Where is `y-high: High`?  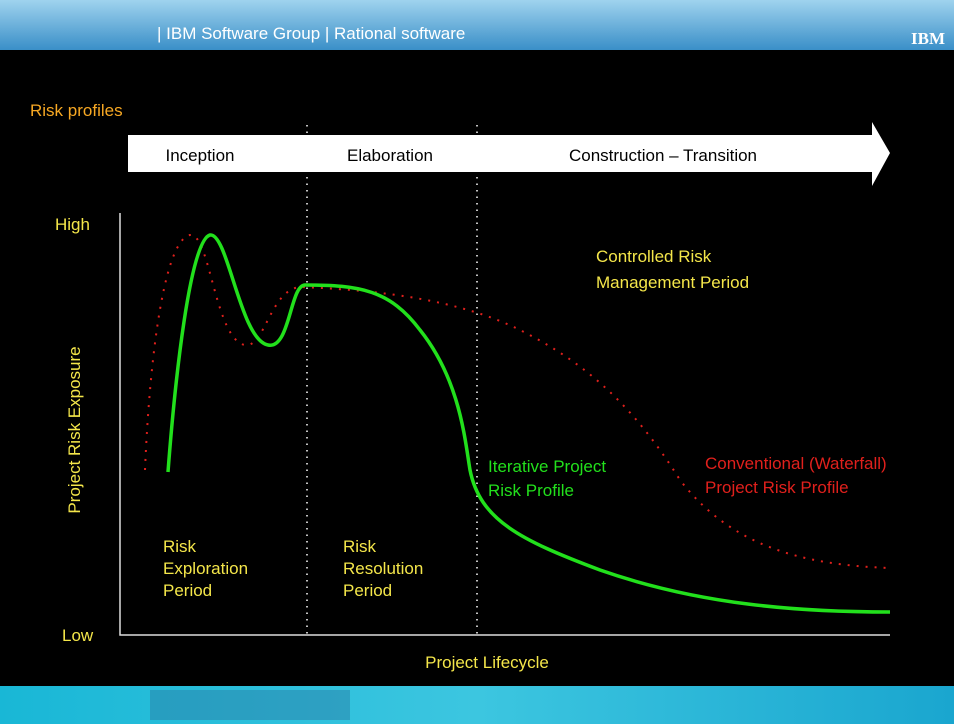 y-high: High is located at coordinates (72, 224).